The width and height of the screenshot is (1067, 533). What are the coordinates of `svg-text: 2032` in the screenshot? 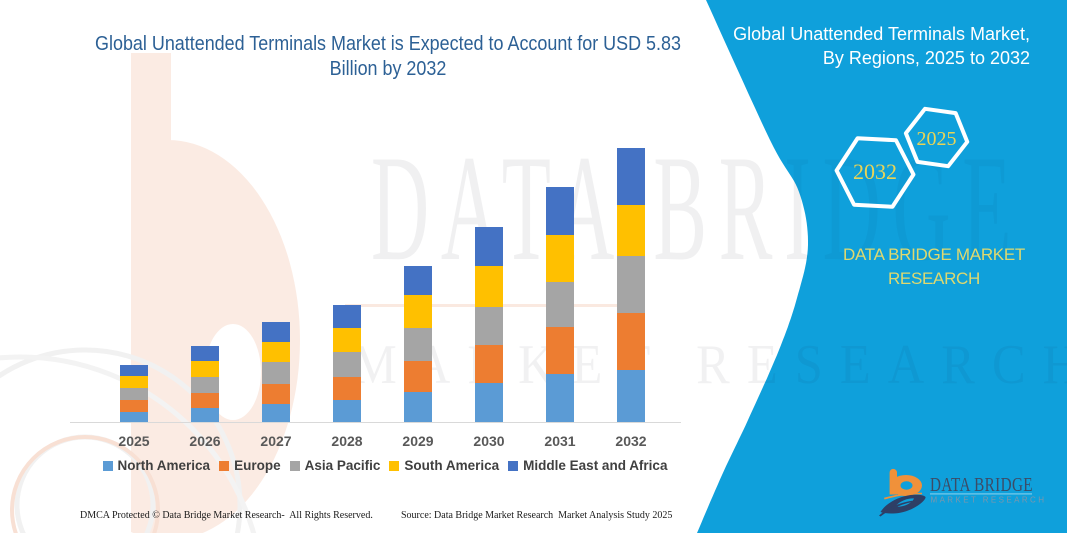 It's located at (875, 171).